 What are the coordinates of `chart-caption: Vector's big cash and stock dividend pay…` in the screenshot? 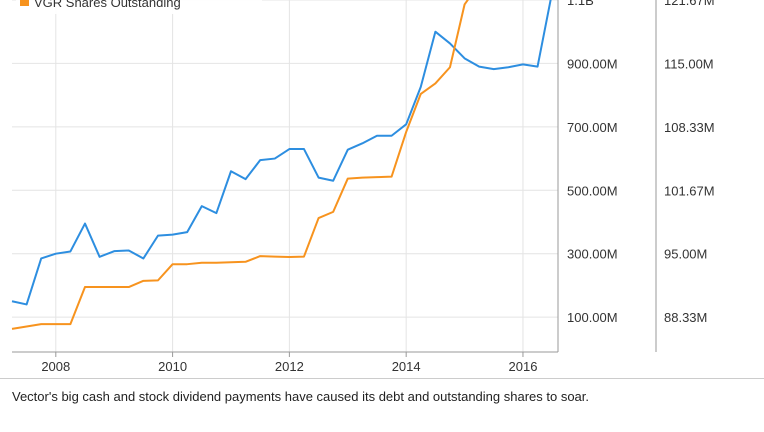 It's located at (301, 396).